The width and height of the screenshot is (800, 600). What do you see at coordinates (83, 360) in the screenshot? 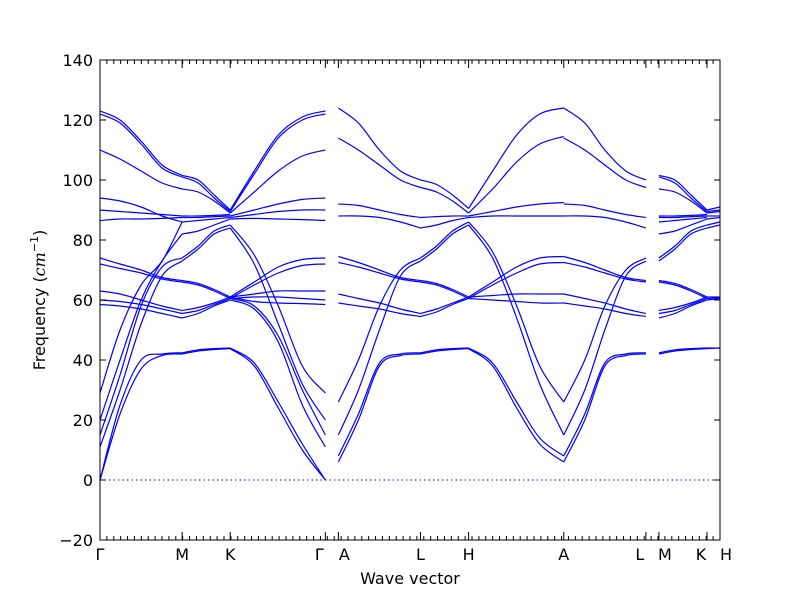
I see `y-tick-label: 40` at bounding box center [83, 360].